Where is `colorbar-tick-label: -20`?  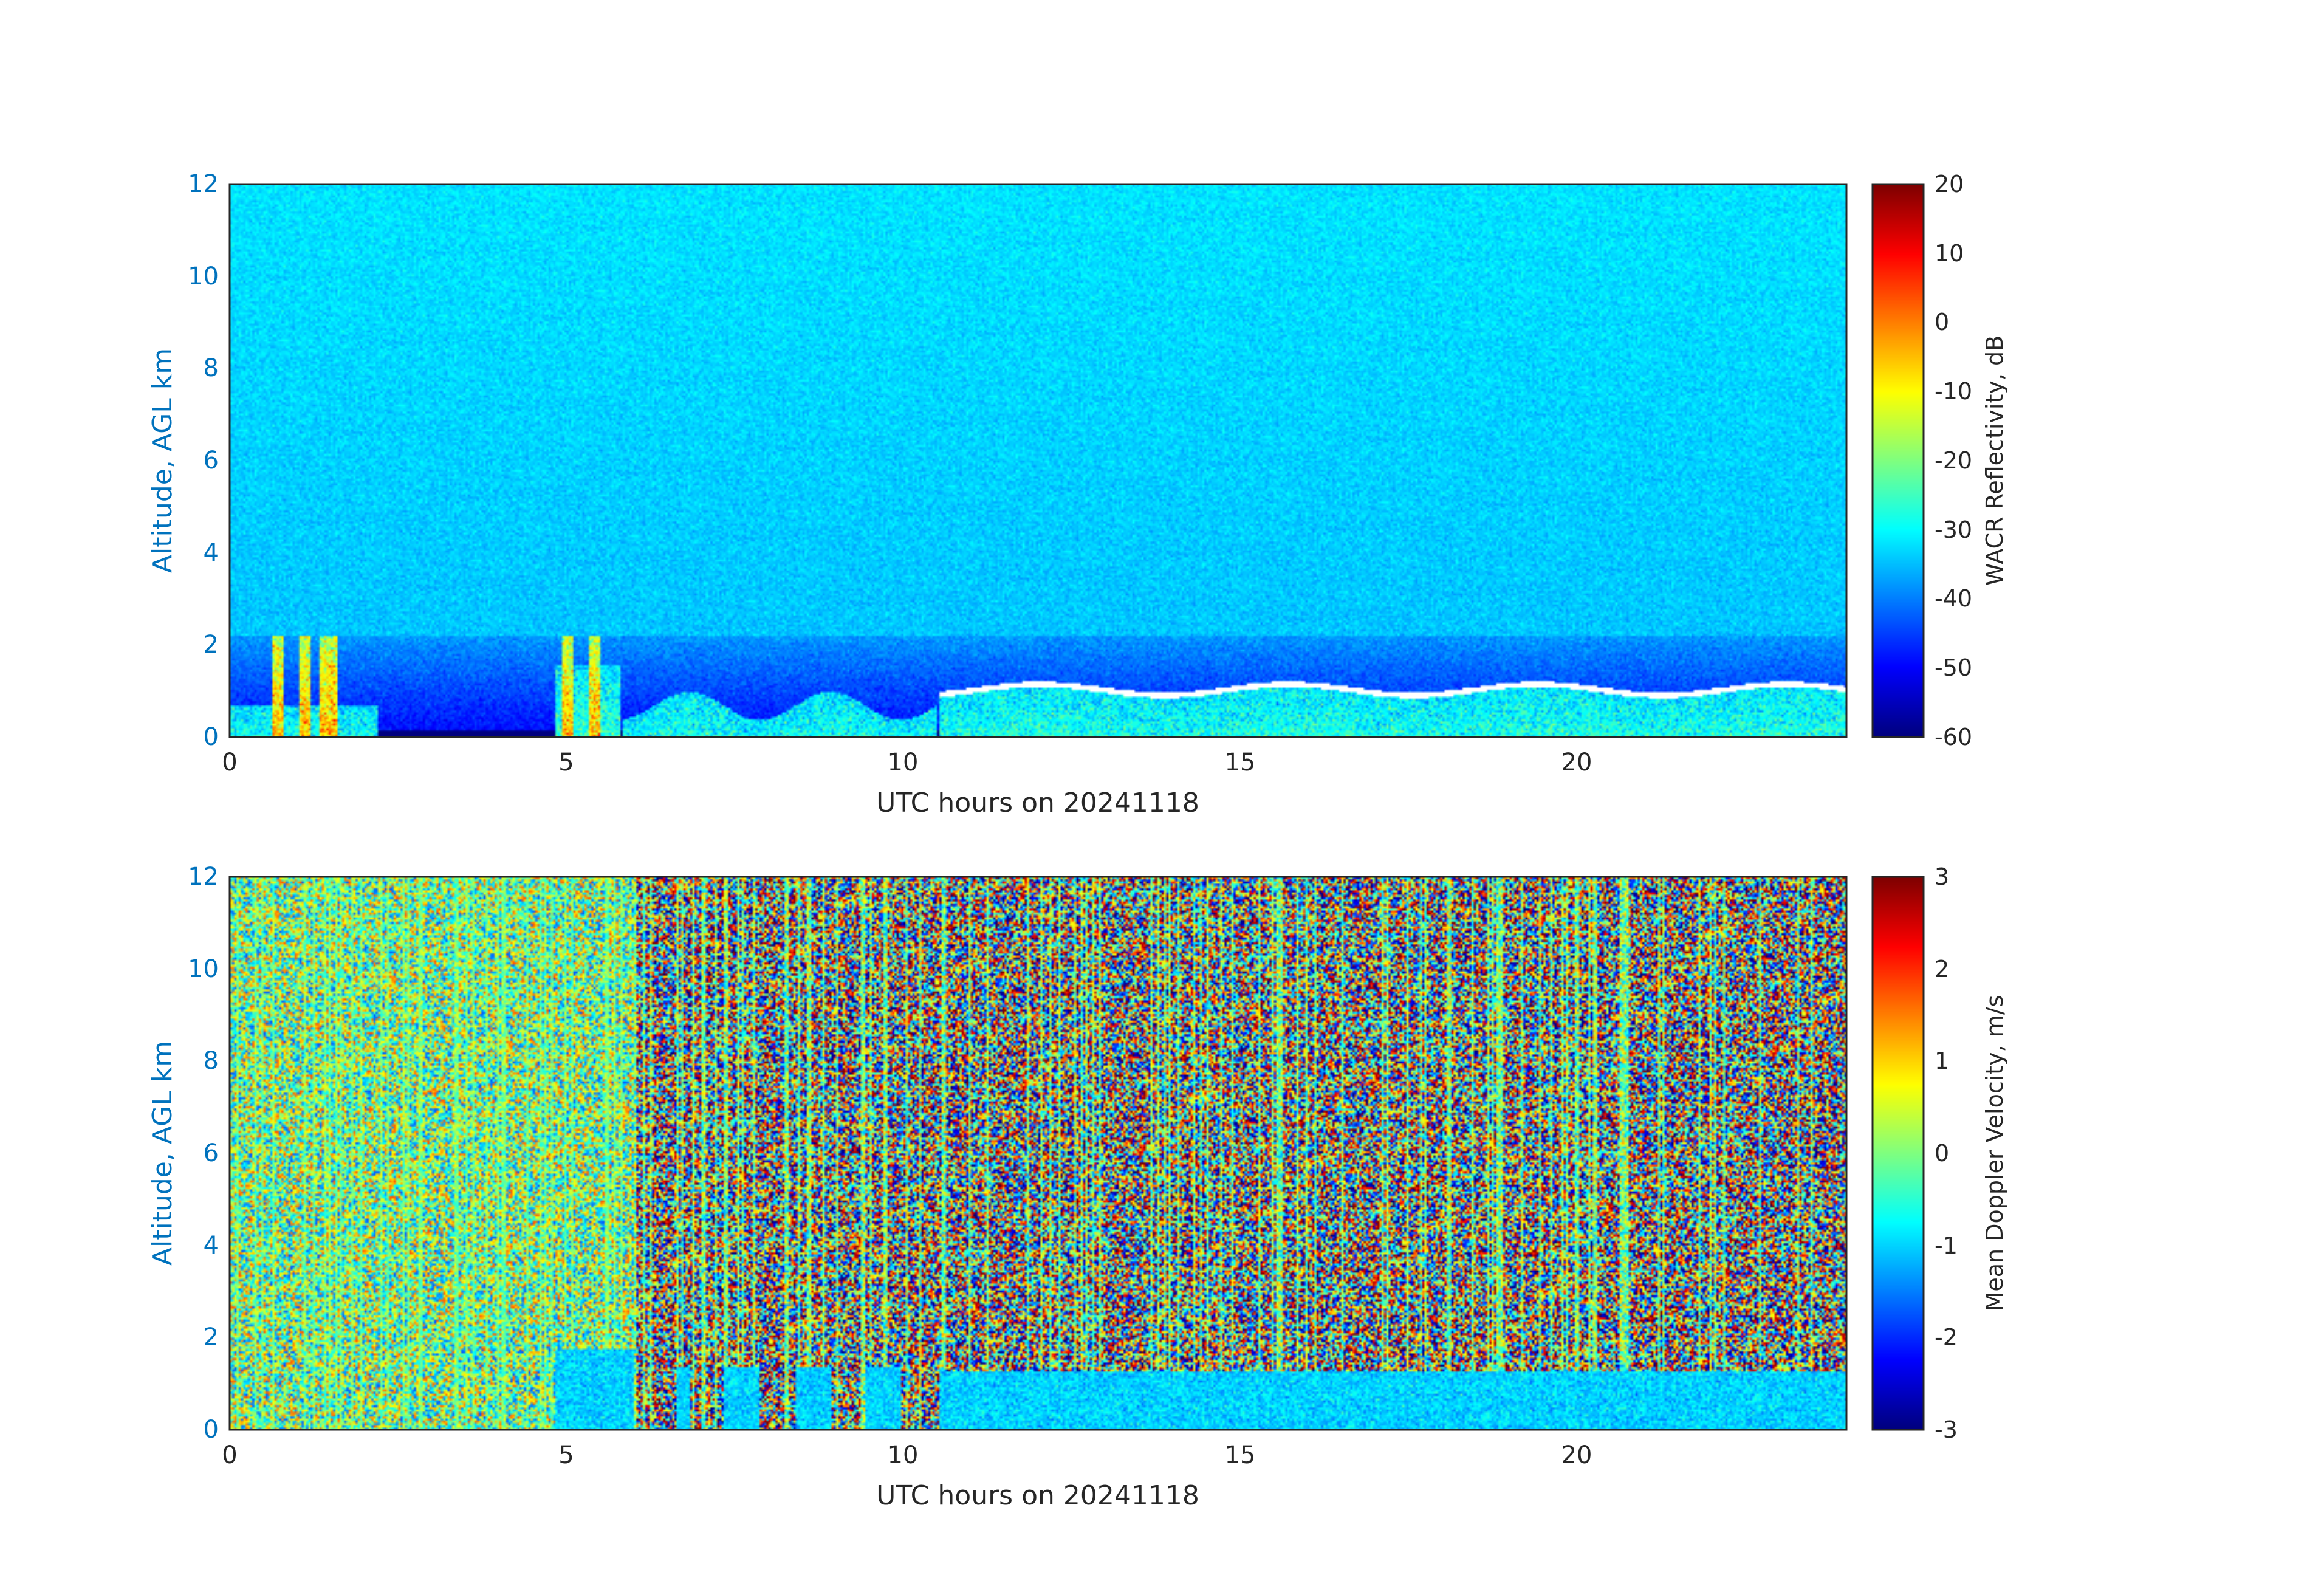
colorbar-tick-label: -20 is located at coordinates (1953, 460).